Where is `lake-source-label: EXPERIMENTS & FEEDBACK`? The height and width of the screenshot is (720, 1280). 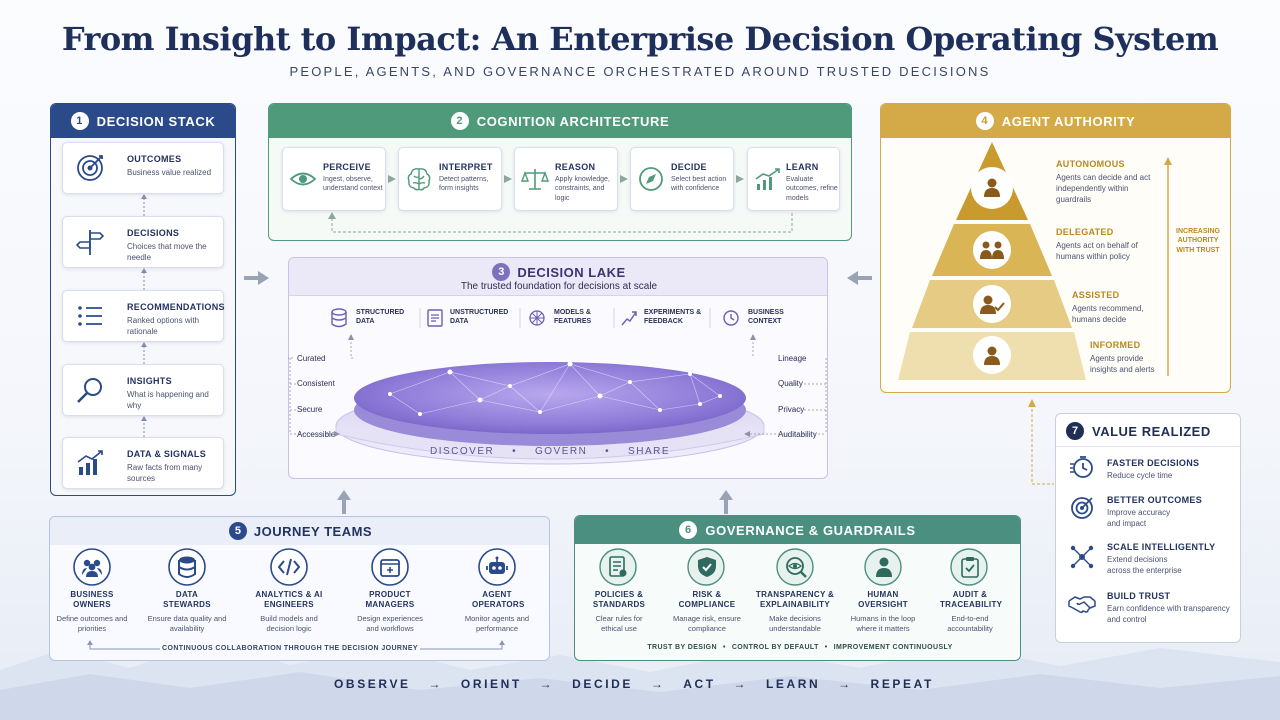 lake-source-label: EXPERIMENTS & FEEDBACK is located at coordinates (673, 317).